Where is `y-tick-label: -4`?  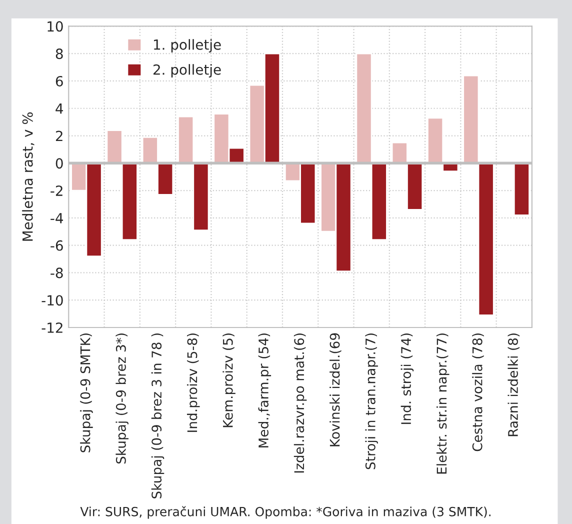
y-tick-label: -4 is located at coordinates (56, 218).